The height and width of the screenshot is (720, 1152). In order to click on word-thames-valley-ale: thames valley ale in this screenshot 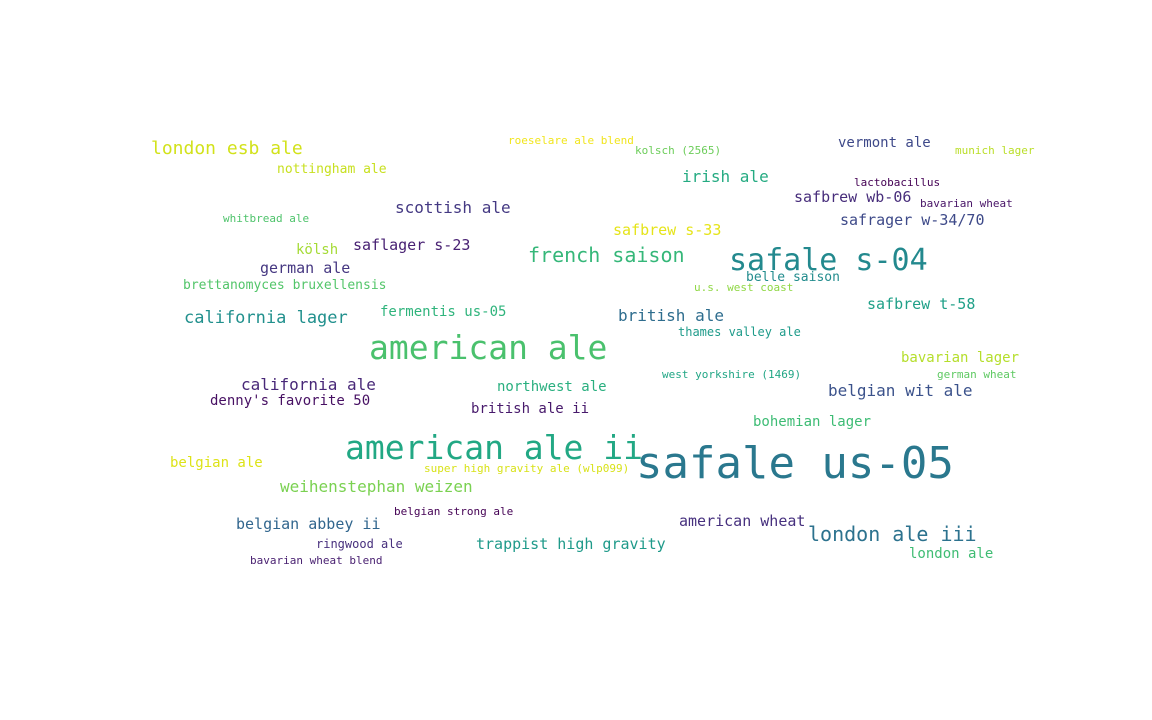, I will do `click(739, 332)`.